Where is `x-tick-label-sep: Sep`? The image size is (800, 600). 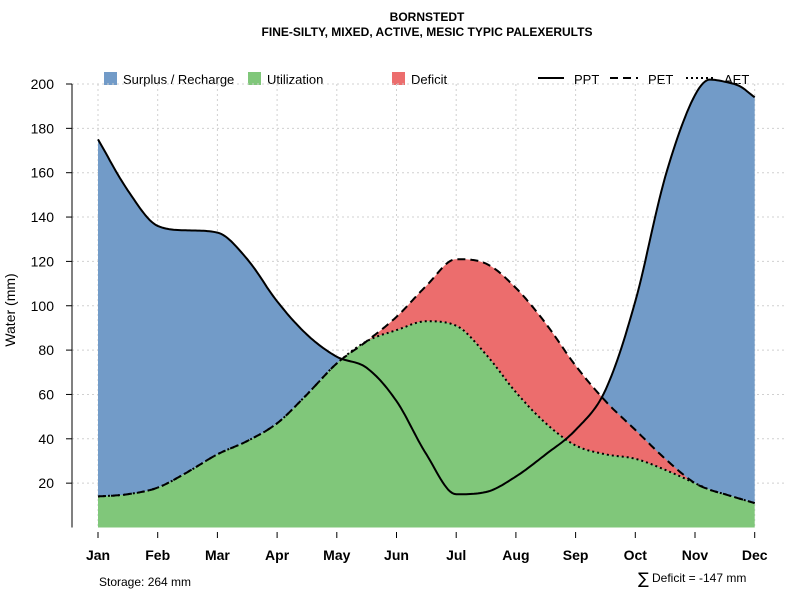
x-tick-label-sep: Sep is located at coordinates (576, 555).